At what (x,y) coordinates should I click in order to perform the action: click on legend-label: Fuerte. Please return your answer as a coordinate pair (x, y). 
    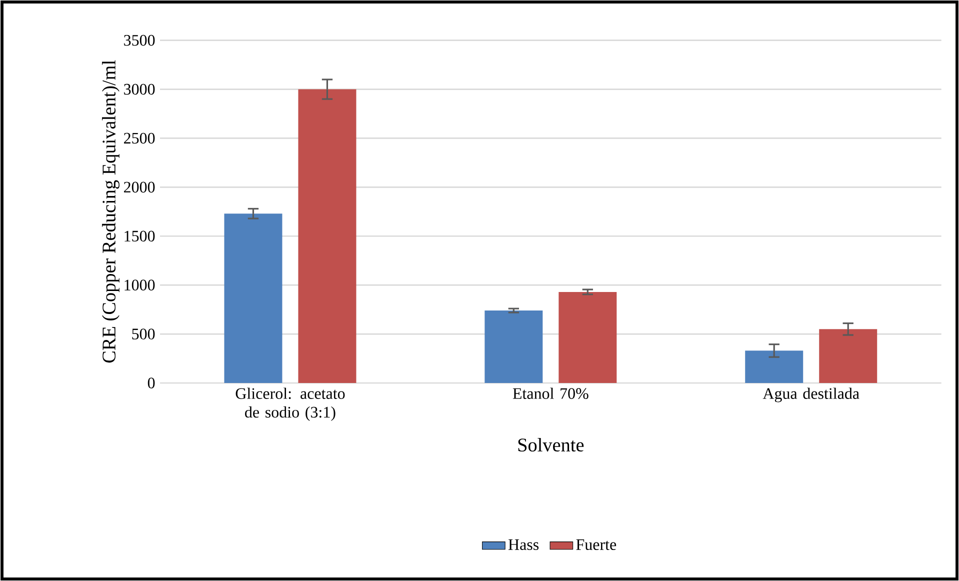
    Looking at the image, I should click on (596, 544).